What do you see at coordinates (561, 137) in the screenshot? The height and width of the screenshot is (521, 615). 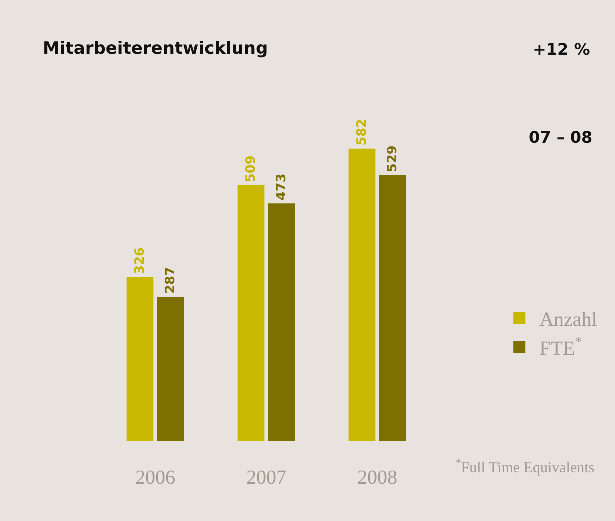 I see `text: 07 – 08` at bounding box center [561, 137].